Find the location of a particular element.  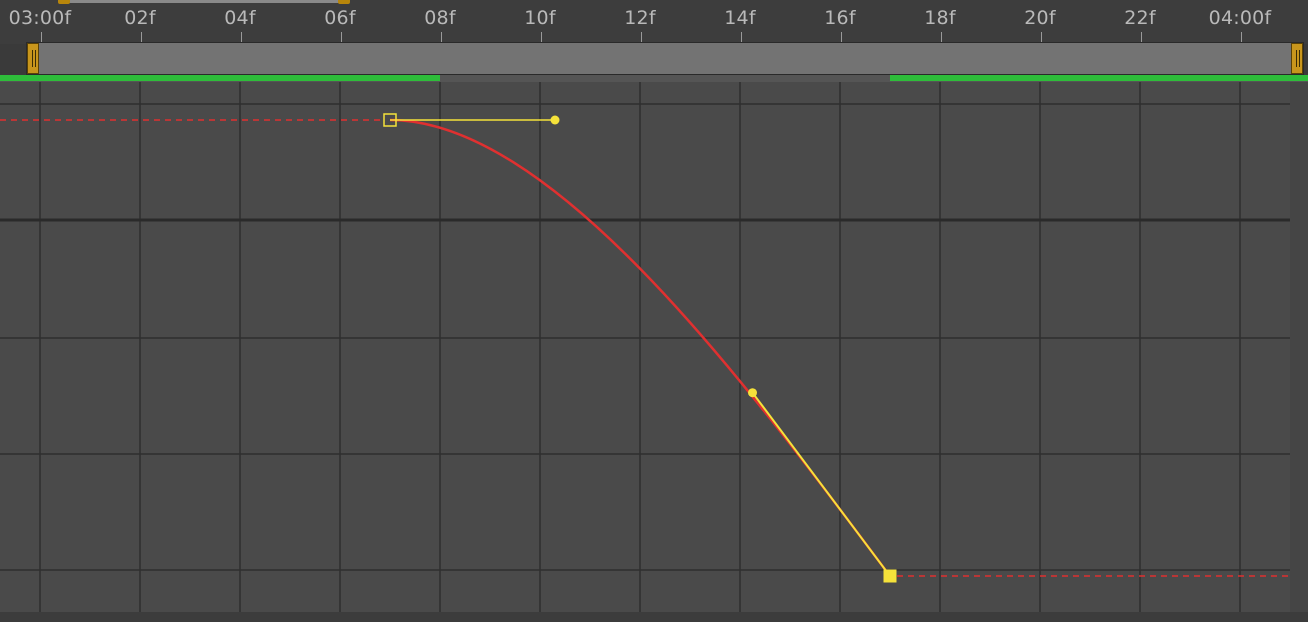

ruler-tick-label: 14f is located at coordinates (740, 18).